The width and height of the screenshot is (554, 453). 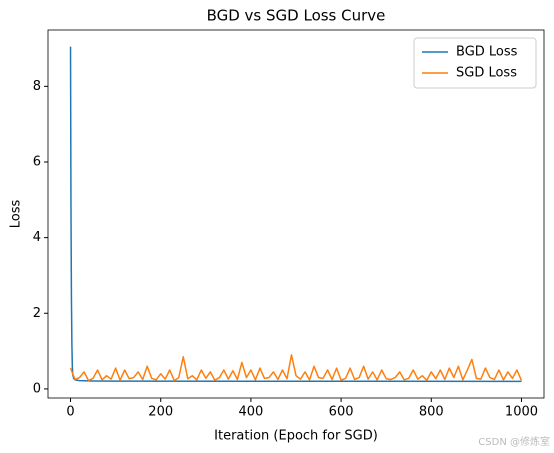 I want to click on y-tick-label: 2, so click(x=37, y=313).